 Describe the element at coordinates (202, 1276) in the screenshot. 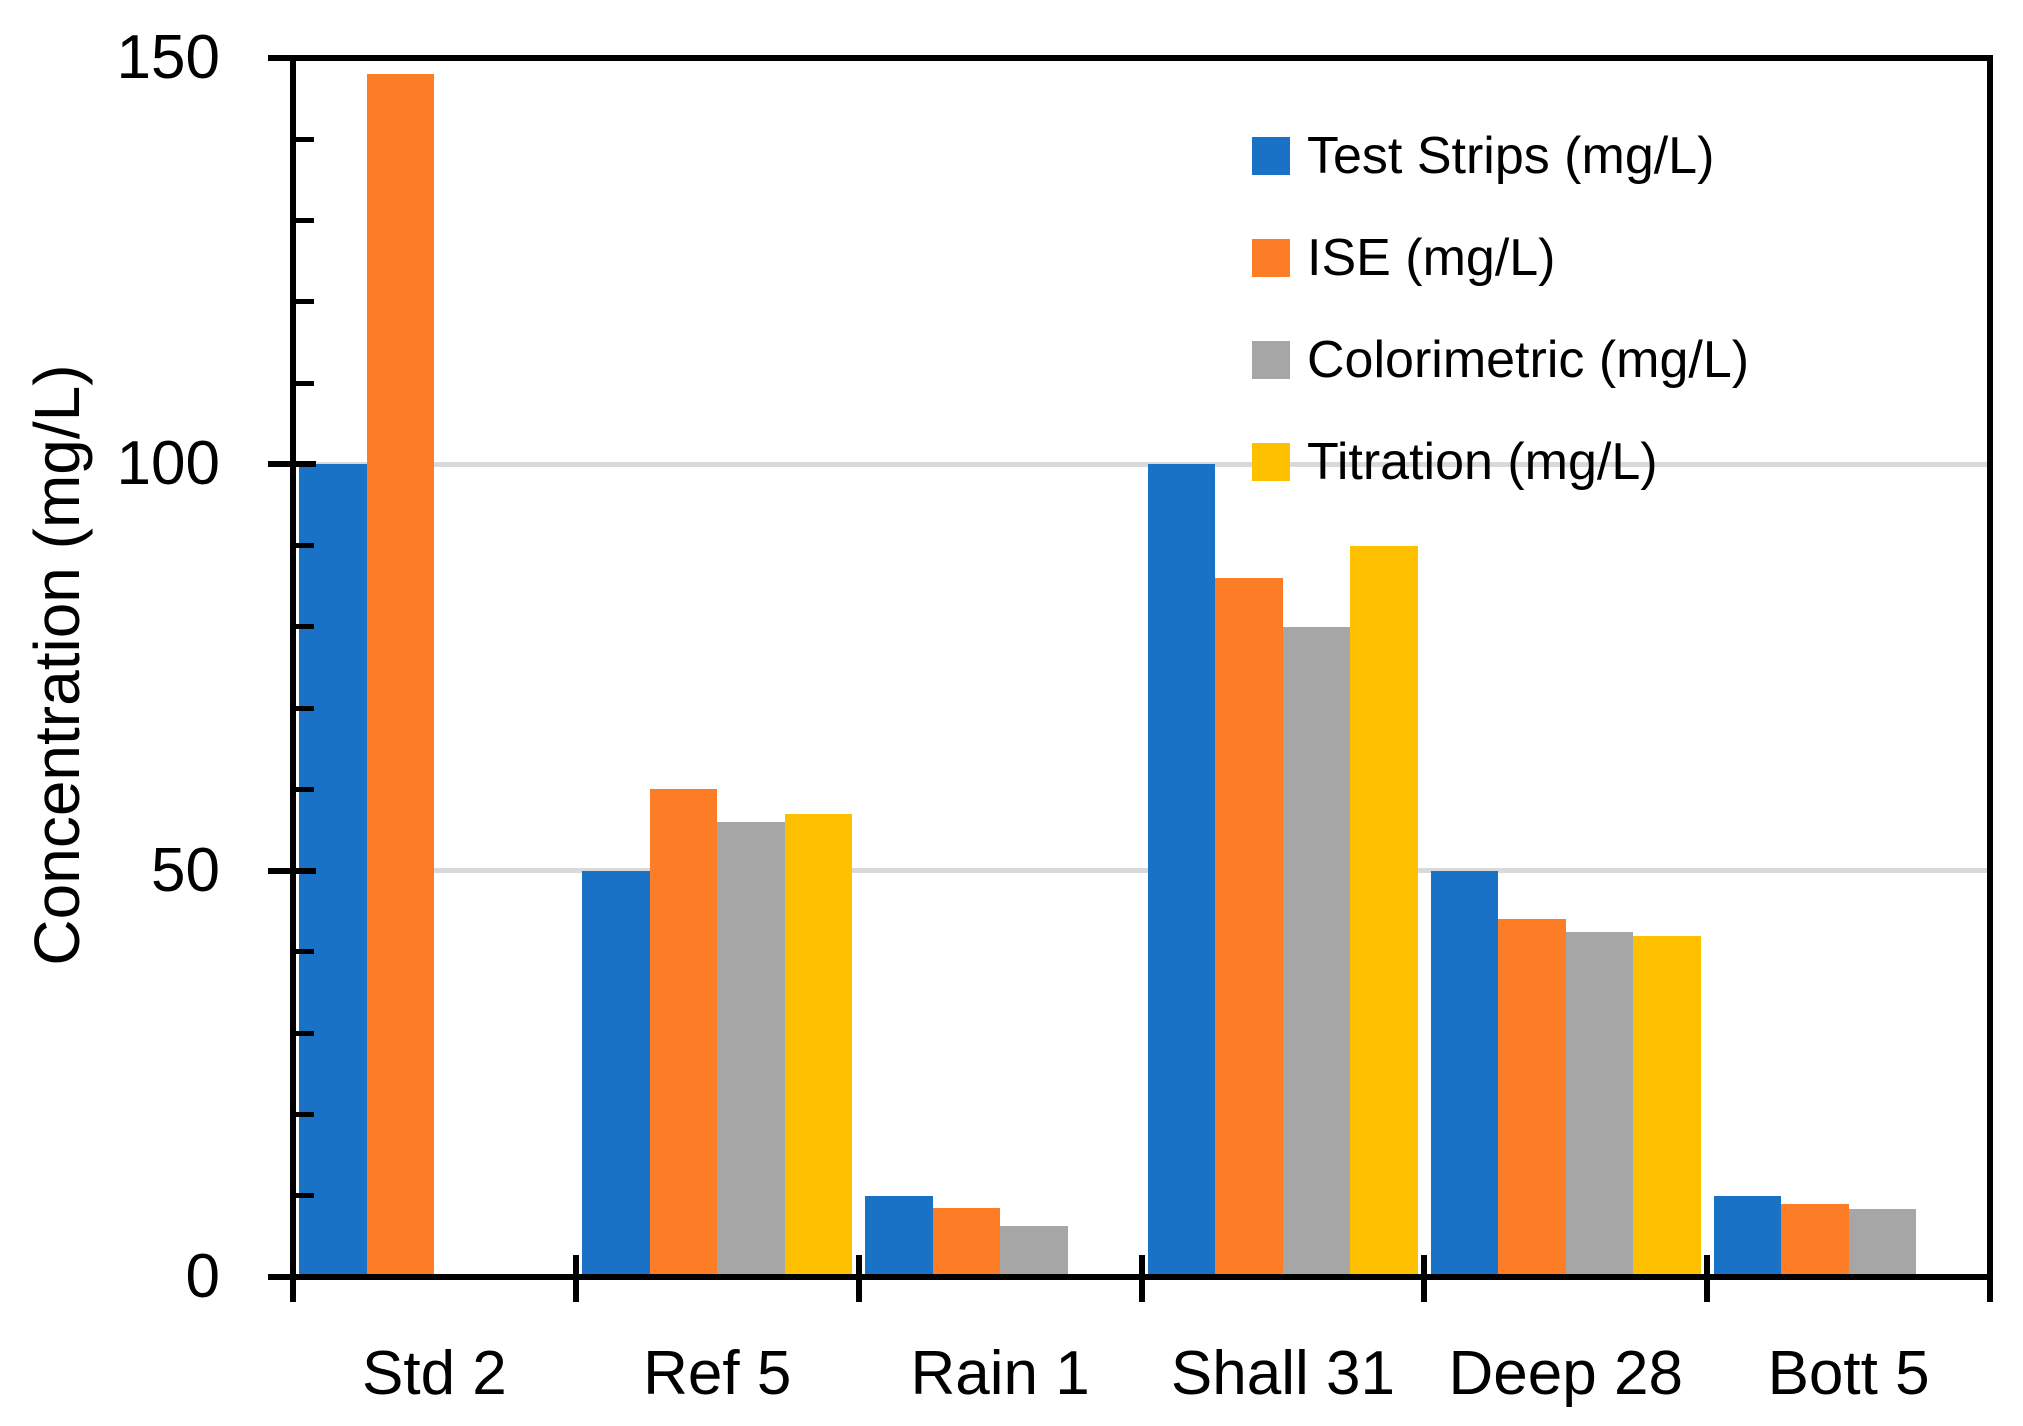

I see `y-tick-label: 0` at that location.